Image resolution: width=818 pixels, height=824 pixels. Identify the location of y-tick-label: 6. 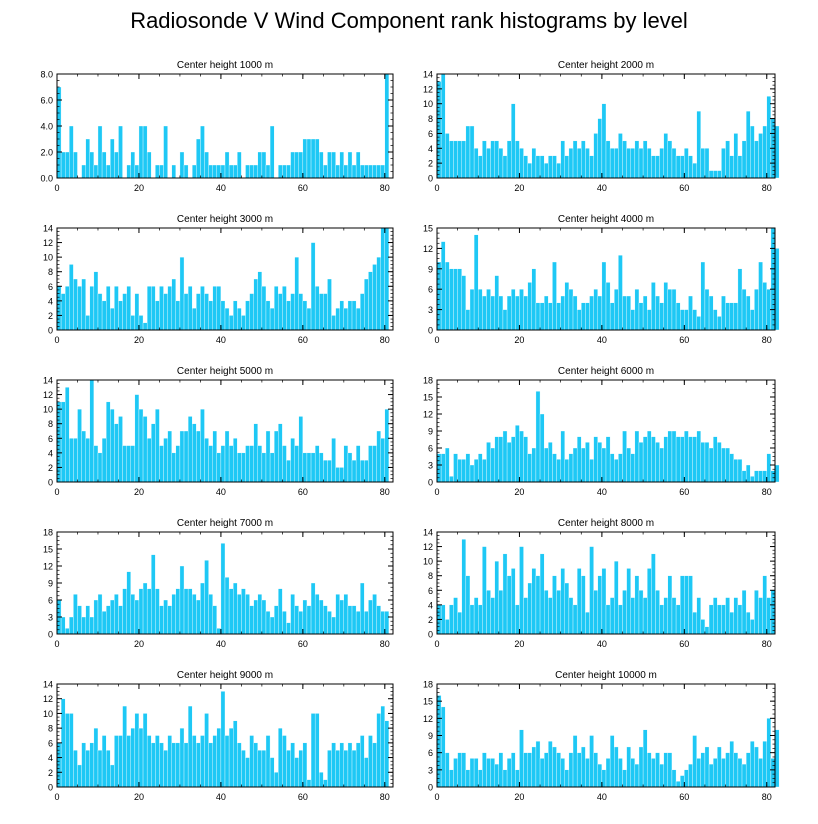
(50, 601).